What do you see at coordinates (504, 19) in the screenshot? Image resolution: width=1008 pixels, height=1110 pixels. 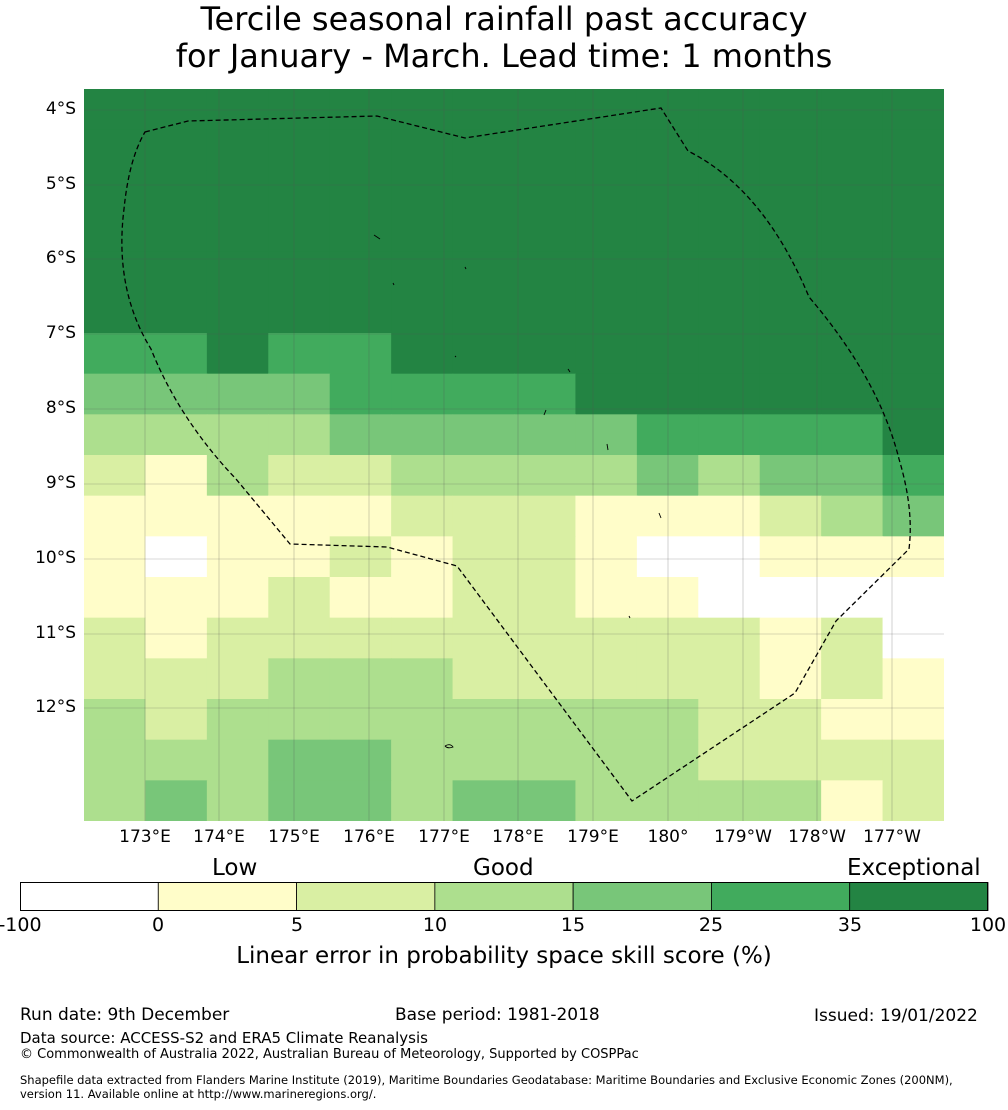 I see `map-title-line1: Tercile seasonal rainfall past accuracy` at bounding box center [504, 19].